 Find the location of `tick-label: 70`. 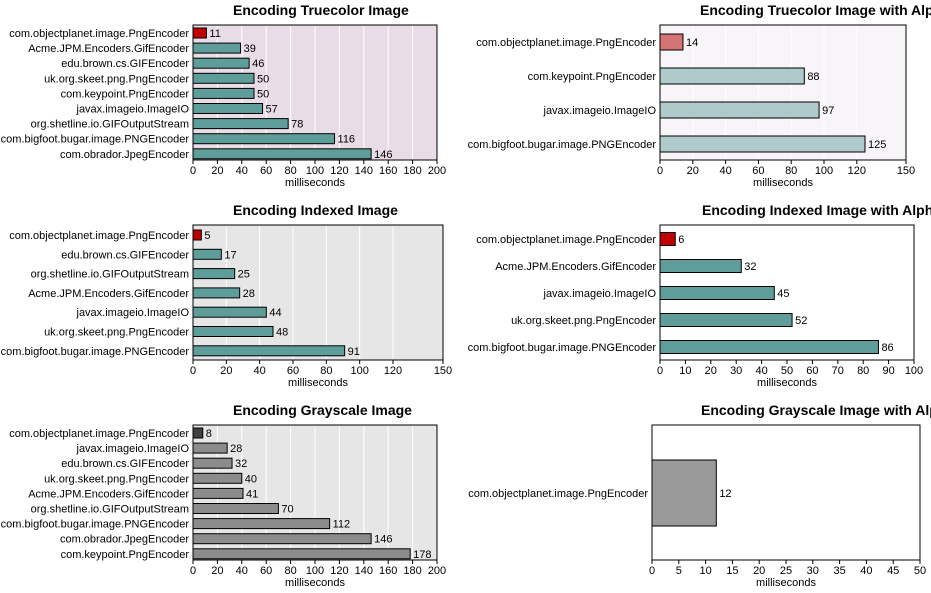

tick-label: 70 is located at coordinates (838, 371).